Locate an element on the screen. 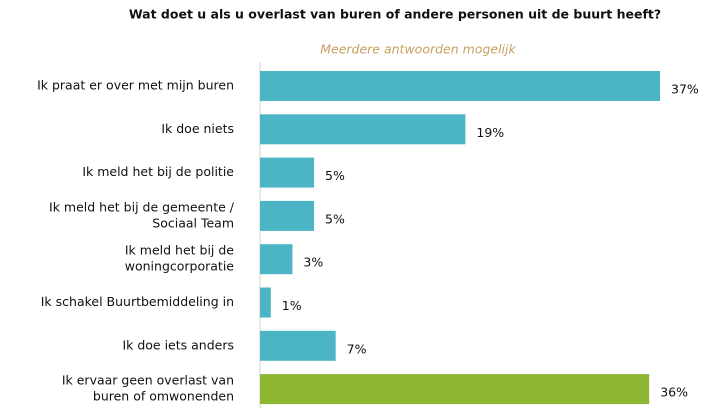 This screenshot has width=704, height=411. value-label: 36% is located at coordinates (674, 392).